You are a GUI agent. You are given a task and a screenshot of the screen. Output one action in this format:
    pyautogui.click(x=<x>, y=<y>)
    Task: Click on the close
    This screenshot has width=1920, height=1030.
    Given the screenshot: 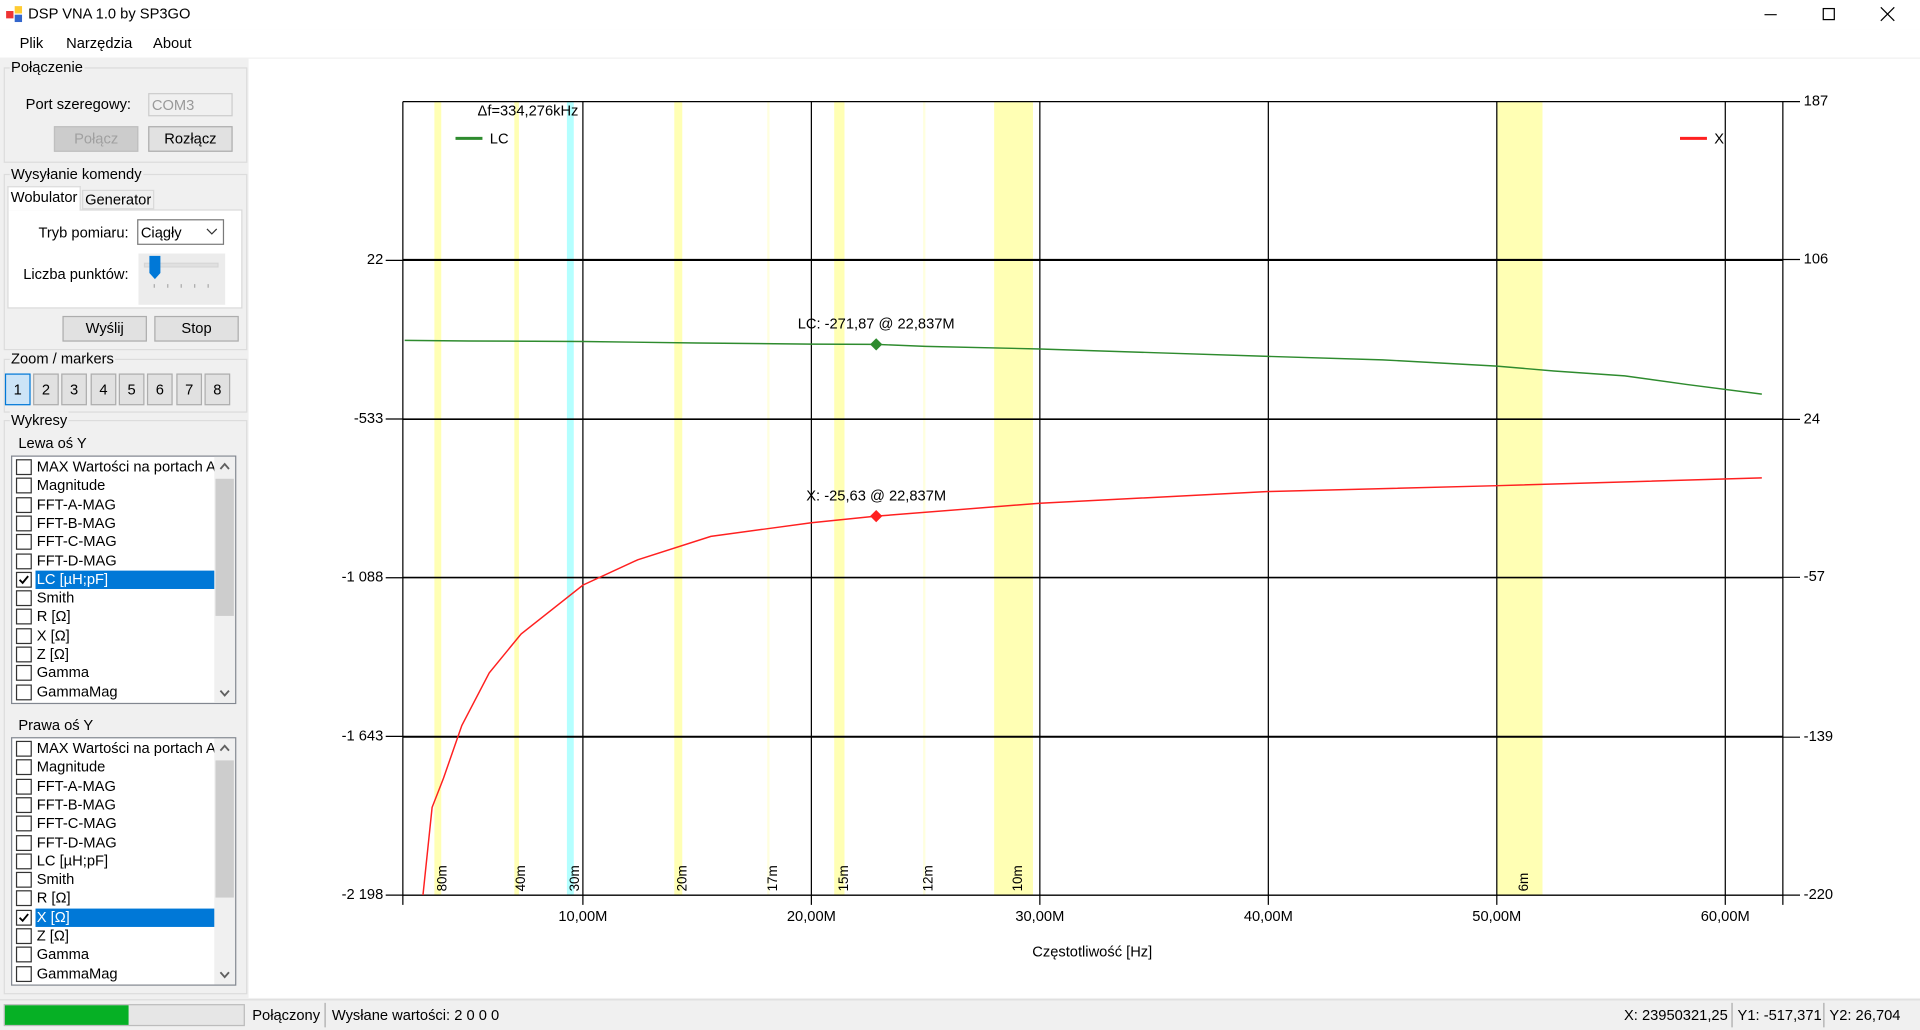 What is the action you would take?
    pyautogui.click(x=1887, y=14)
    